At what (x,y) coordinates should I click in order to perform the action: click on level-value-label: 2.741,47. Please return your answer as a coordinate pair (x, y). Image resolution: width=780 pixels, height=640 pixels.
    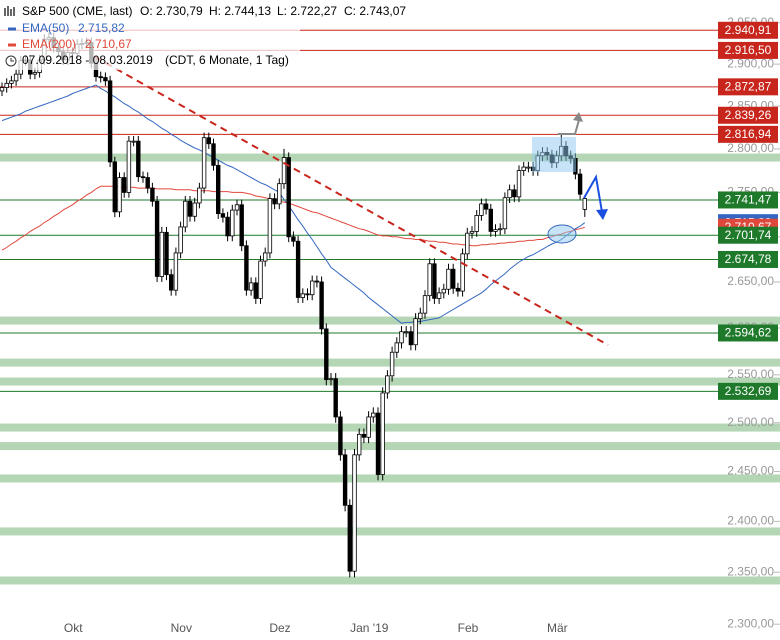
    Looking at the image, I should click on (748, 200).